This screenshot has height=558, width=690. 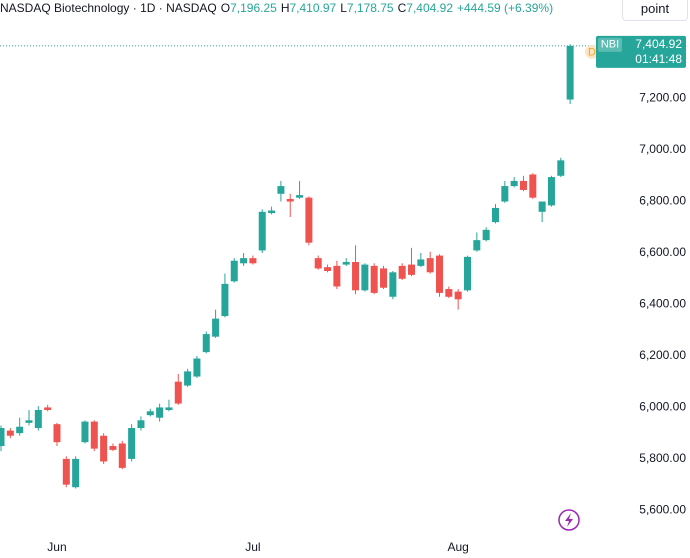 I want to click on alert-icon, so click(x=569, y=520).